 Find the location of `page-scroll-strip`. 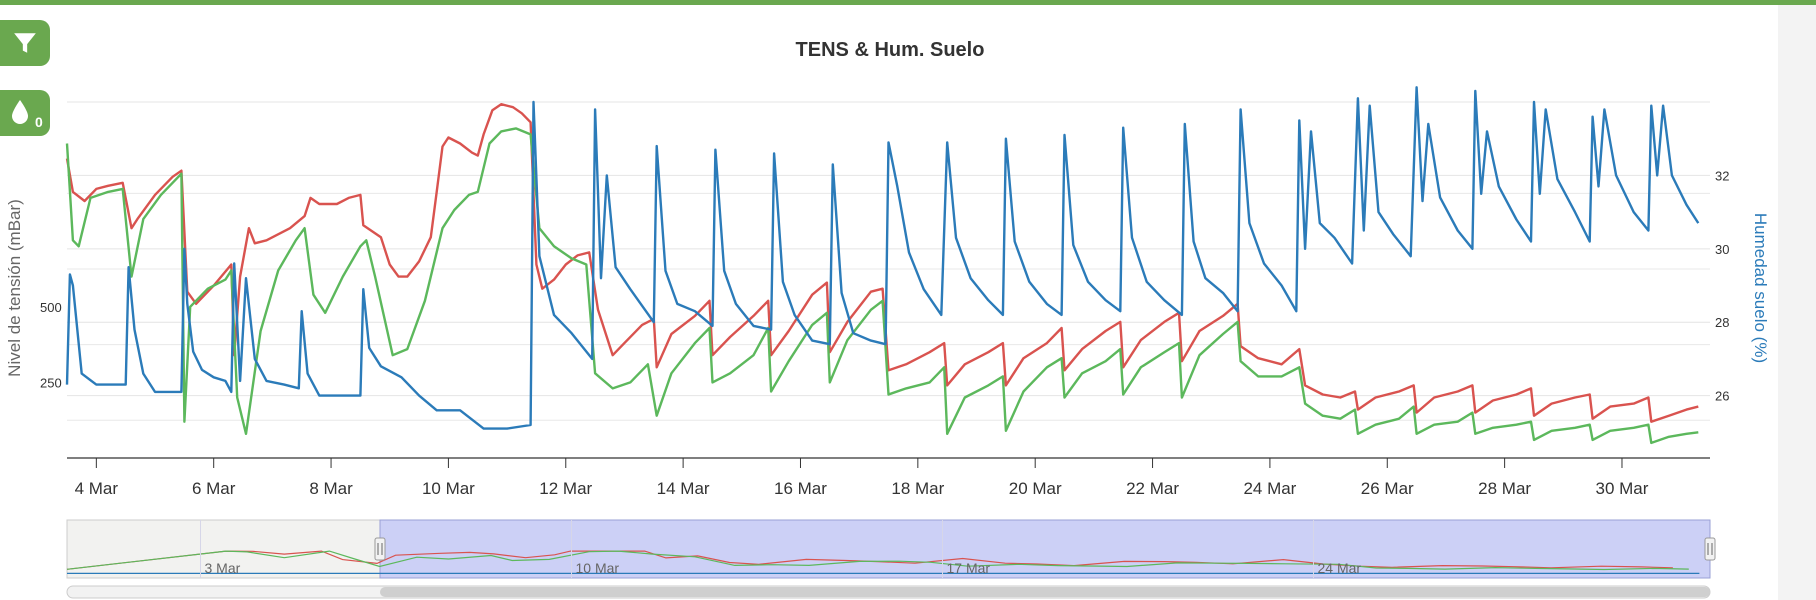

page-scroll-strip is located at coordinates (1797, 302).